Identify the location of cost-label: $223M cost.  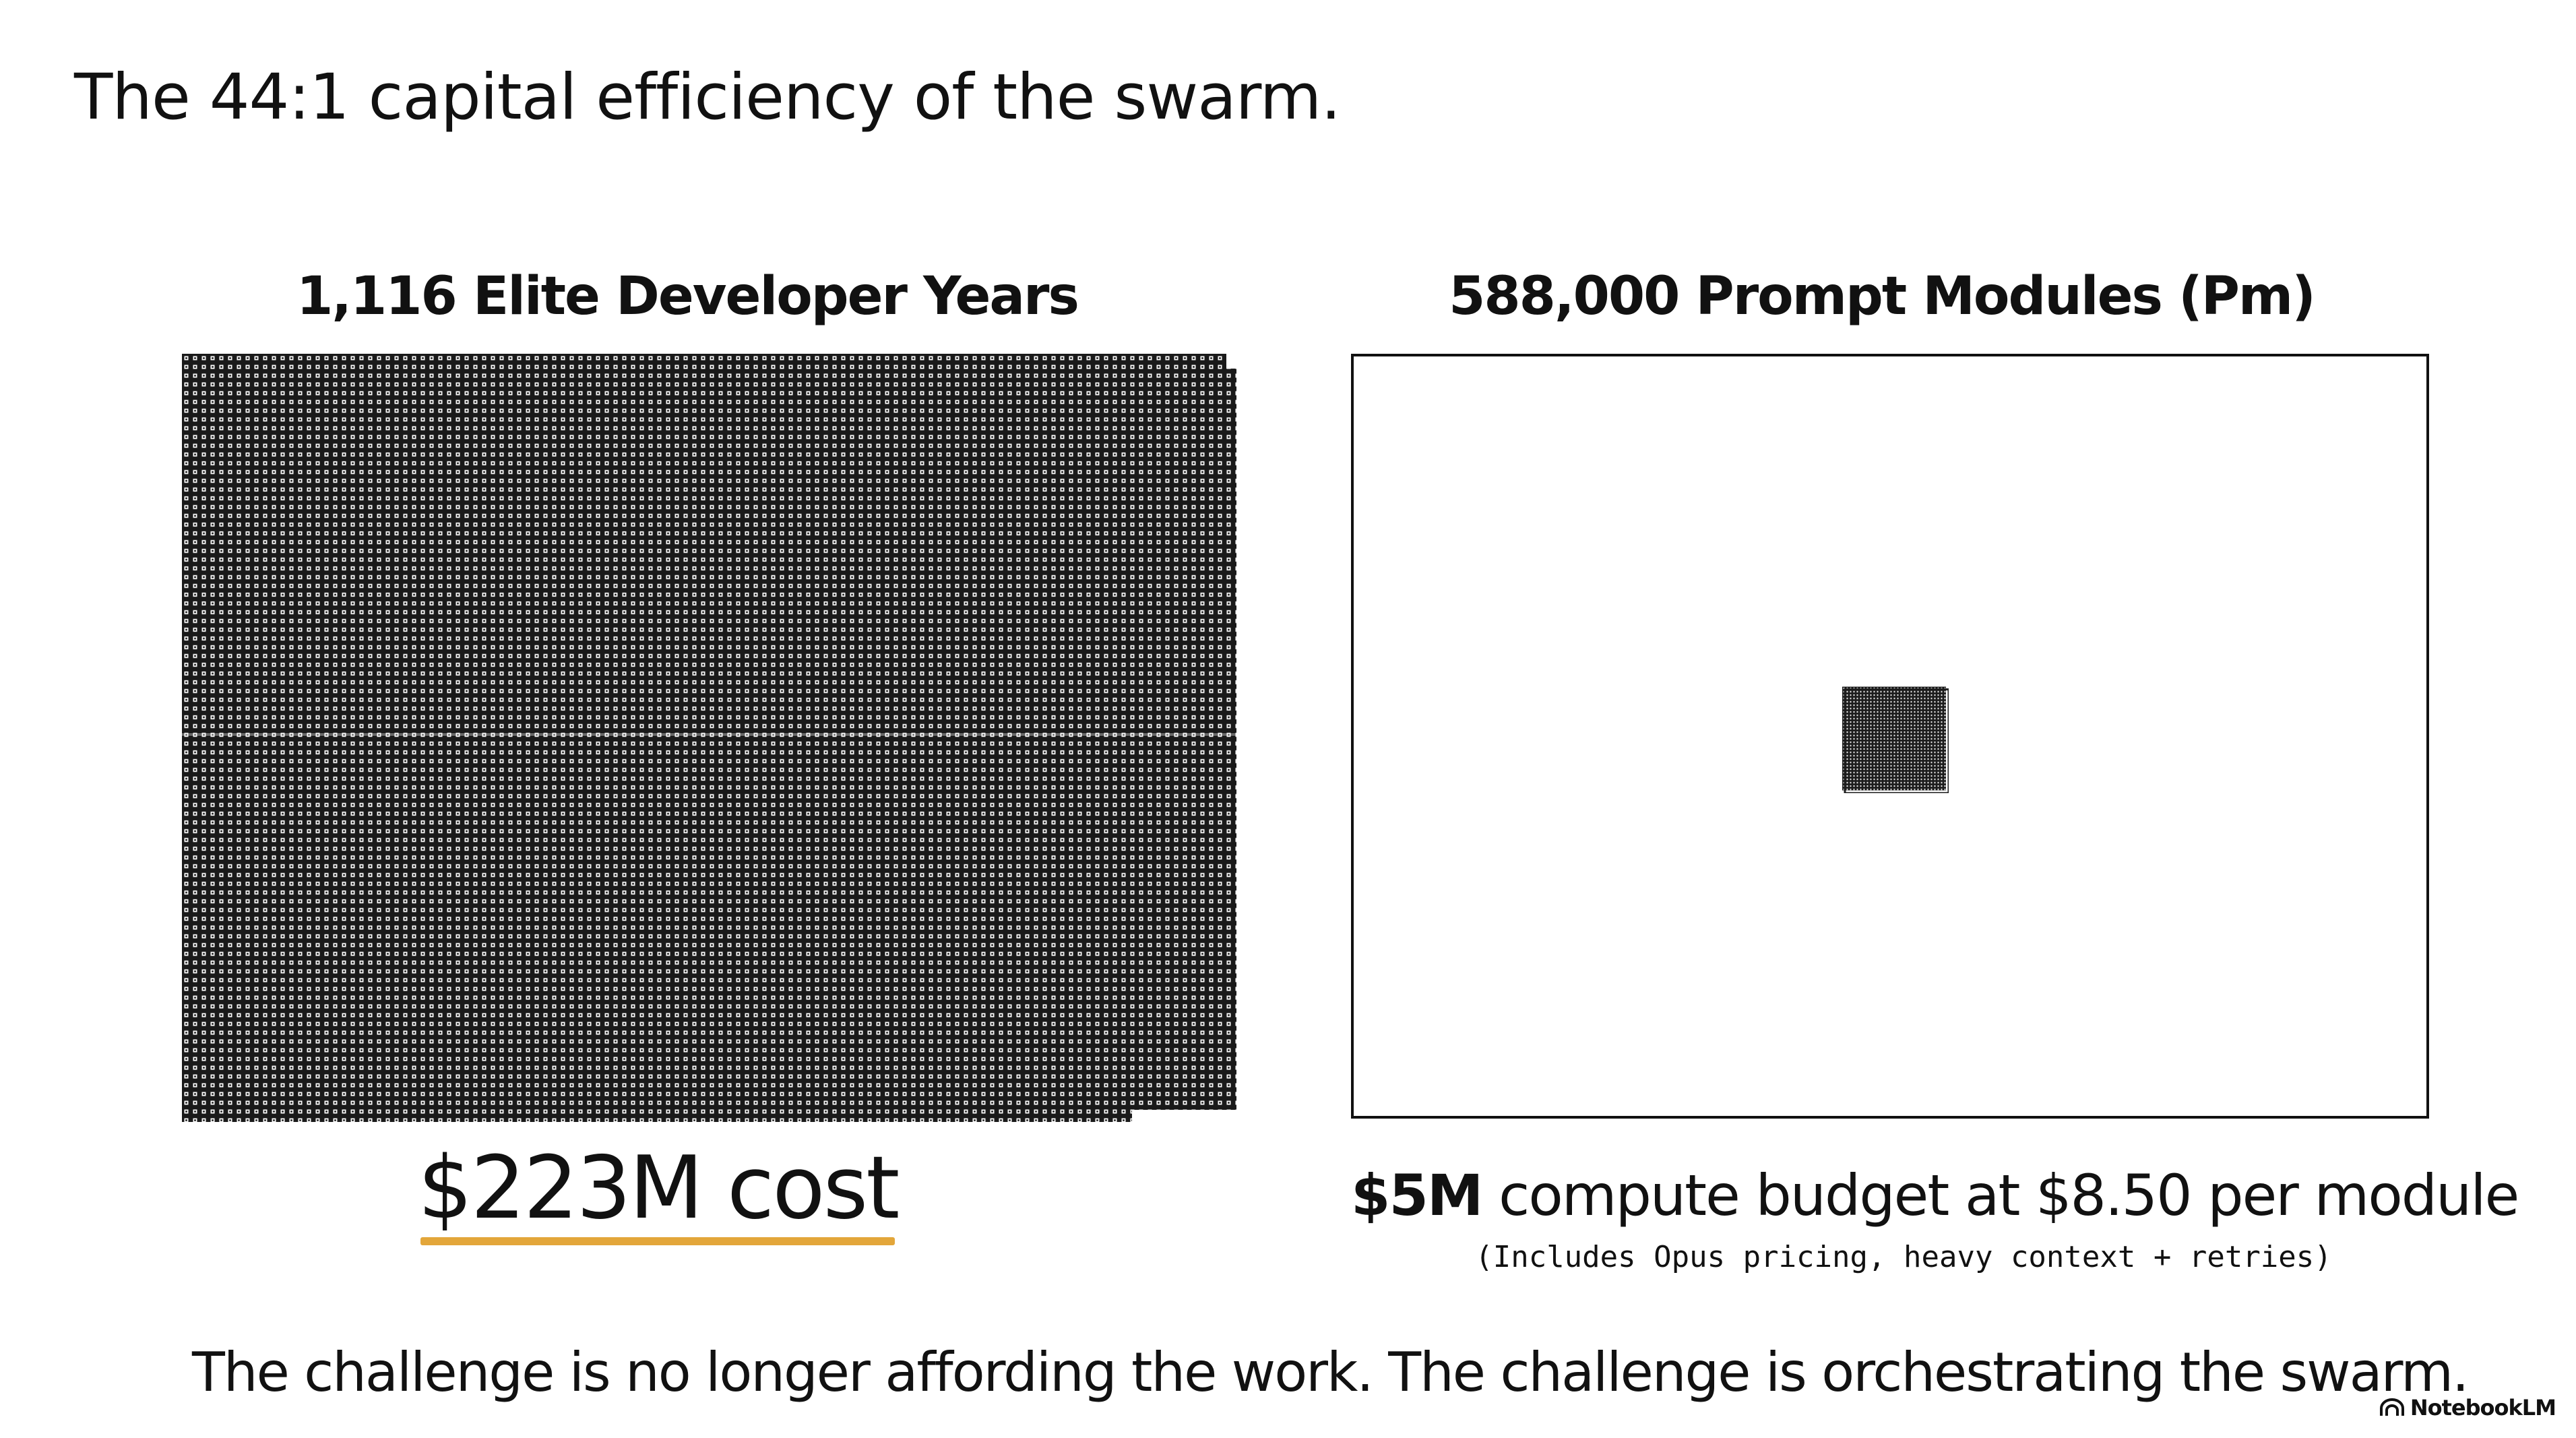
(659, 1188).